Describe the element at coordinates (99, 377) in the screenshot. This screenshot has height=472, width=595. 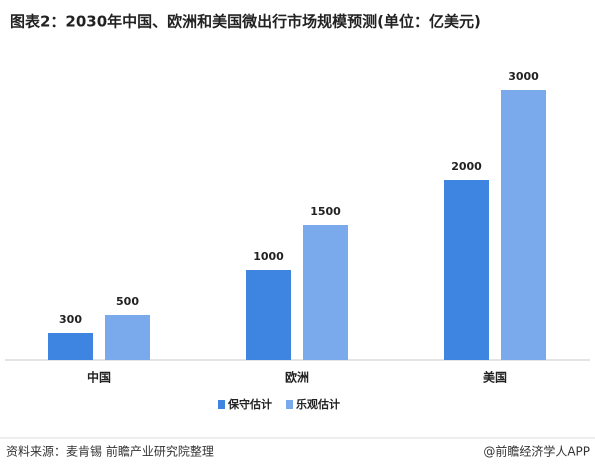
I see `x-tick-label: 中国` at that location.